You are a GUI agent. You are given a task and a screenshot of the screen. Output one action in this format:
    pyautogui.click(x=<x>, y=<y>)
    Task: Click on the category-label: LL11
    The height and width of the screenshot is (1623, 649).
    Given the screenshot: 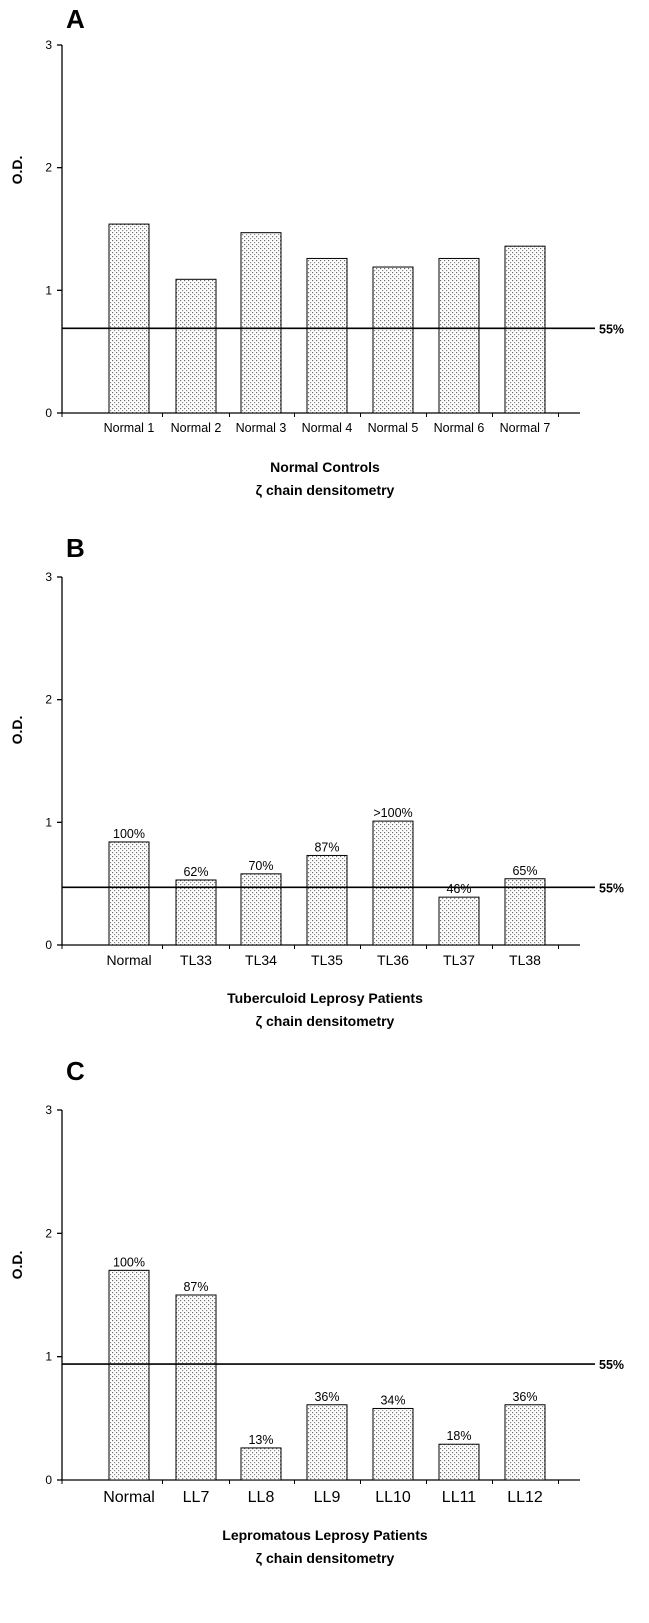 What is the action you would take?
    pyautogui.click(x=459, y=1497)
    